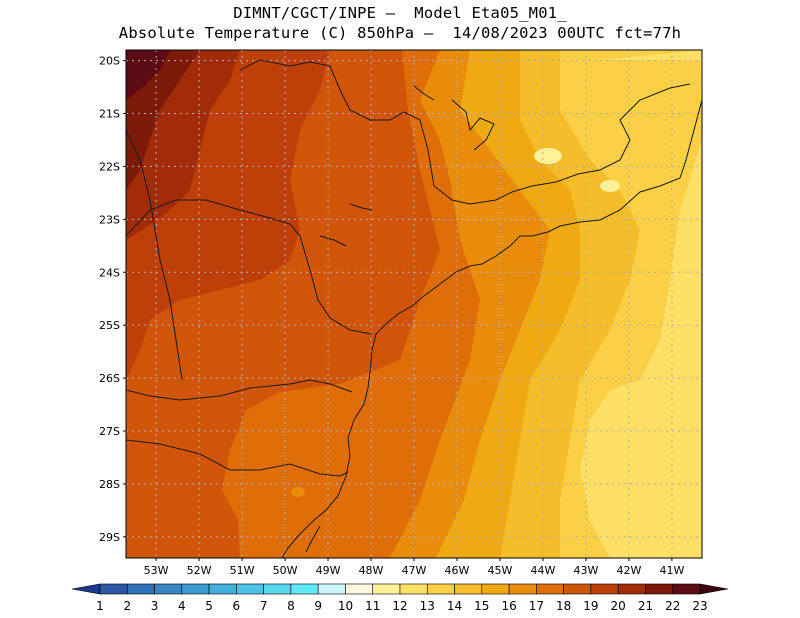 The image size is (800, 618). What do you see at coordinates (285, 570) in the screenshot?
I see `lon-label-50w: 50W` at bounding box center [285, 570].